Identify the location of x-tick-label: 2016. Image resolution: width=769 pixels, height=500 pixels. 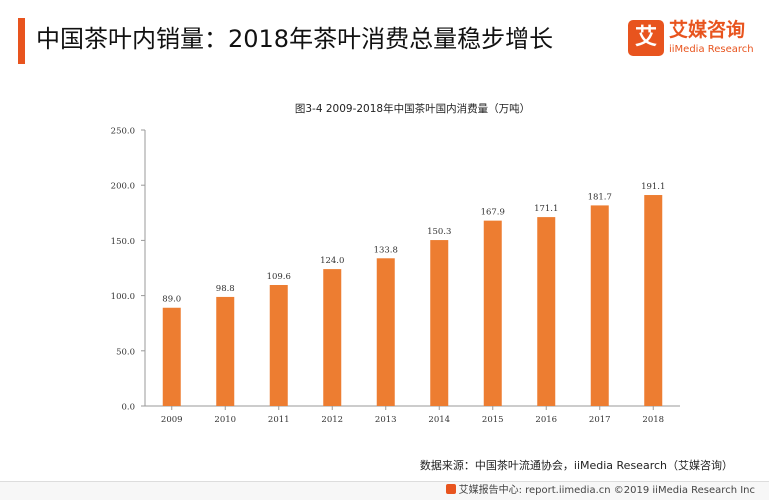
(546, 420).